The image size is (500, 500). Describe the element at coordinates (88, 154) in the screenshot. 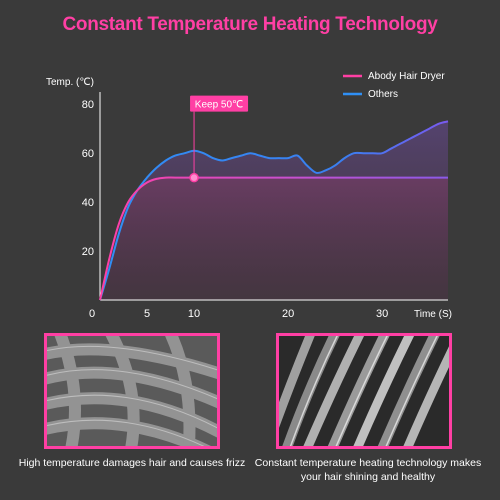

I see `y-tick-label: 60` at that location.